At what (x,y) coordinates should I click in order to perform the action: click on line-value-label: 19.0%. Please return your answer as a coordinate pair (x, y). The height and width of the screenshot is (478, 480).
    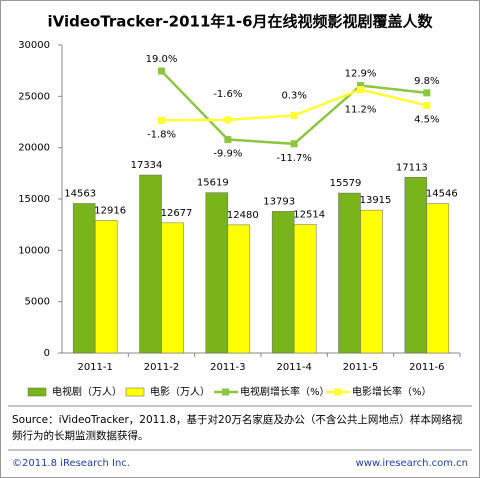
    Looking at the image, I should click on (162, 59).